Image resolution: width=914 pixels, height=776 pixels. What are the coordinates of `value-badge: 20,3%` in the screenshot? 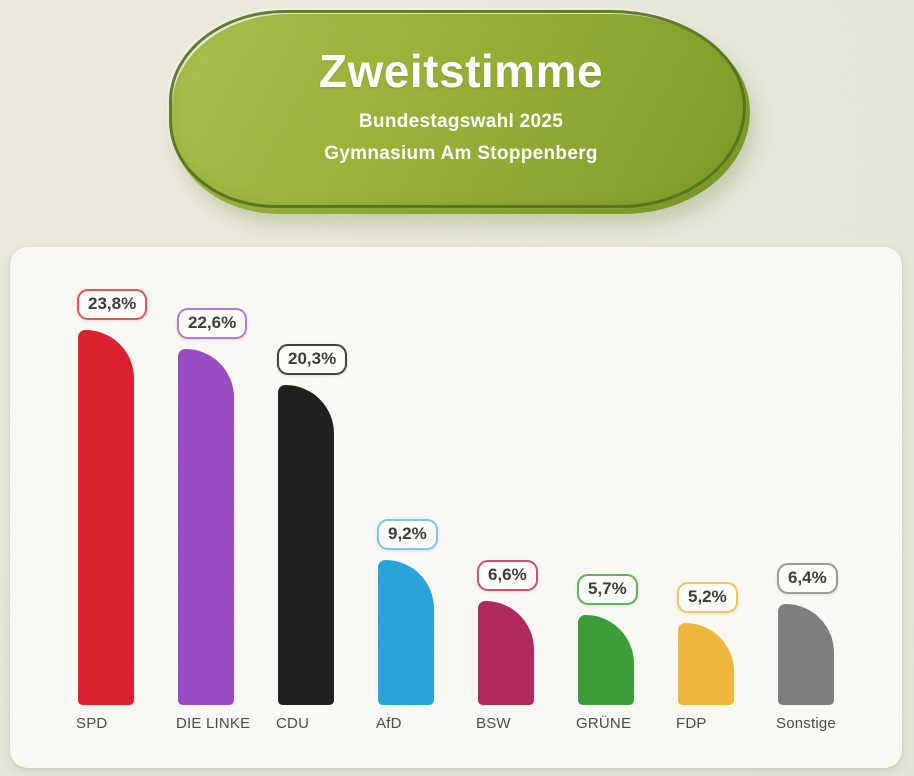 It's located at (312, 359).